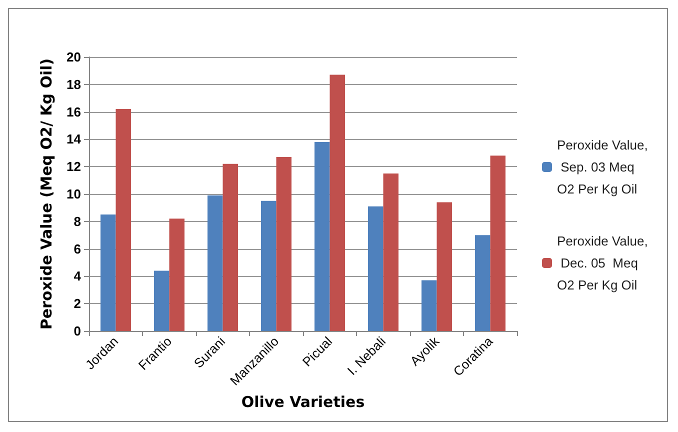 The image size is (678, 432). Describe the element at coordinates (303, 402) in the screenshot. I see `x-axis-title: Olive Varieties` at that location.